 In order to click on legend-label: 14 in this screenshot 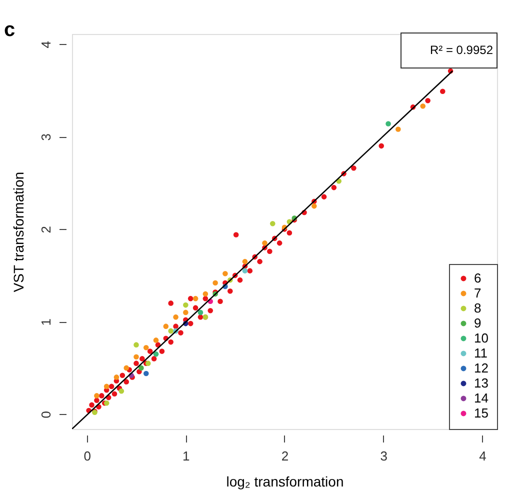, I will do `click(481, 398)`.